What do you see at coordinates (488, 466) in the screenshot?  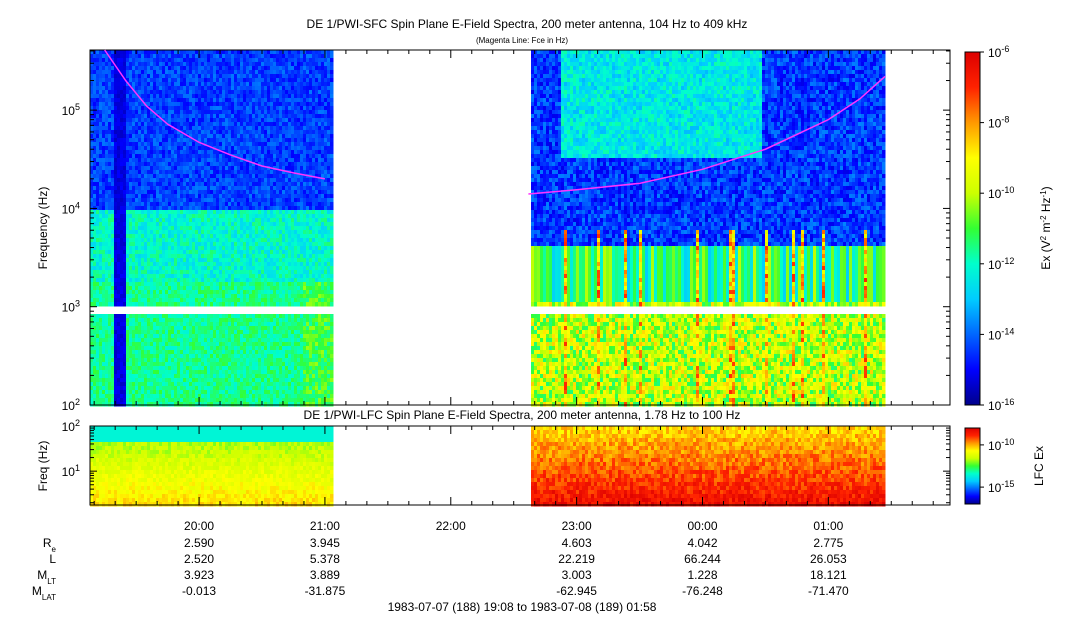 I see `lfc-spectrogram` at bounding box center [488, 466].